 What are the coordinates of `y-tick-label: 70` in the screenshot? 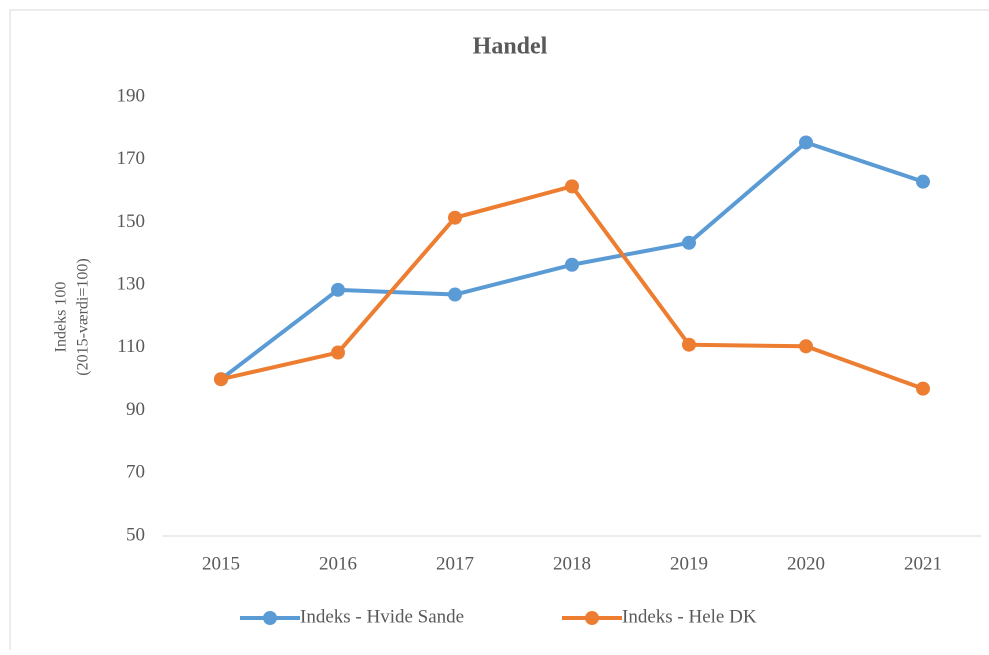 It's located at (135, 472).